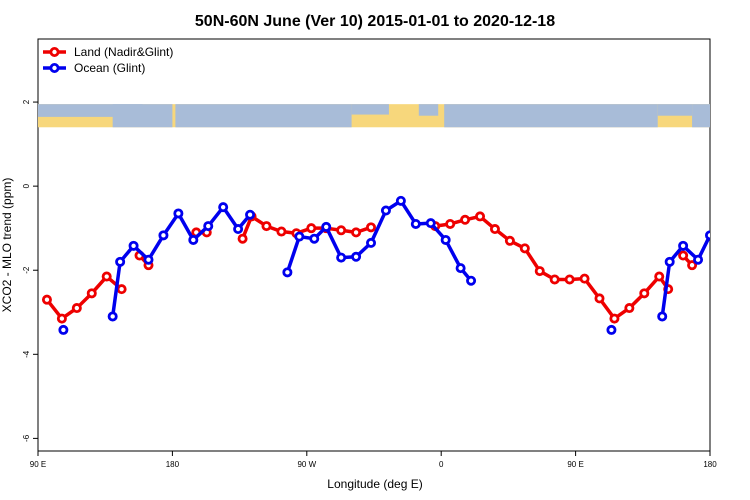  What do you see at coordinates (373, 460) in the screenshot?
I see `x-axis: 90 E 180 90 W 0 90 E 180` at bounding box center [373, 460].